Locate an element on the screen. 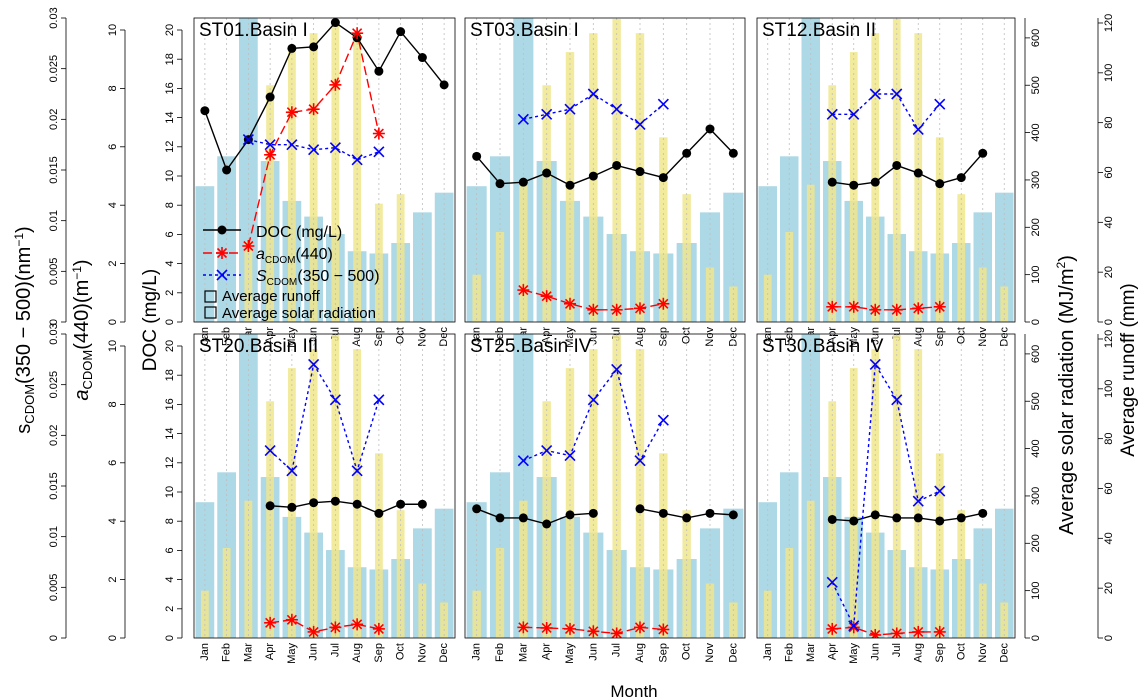 This screenshot has width=1140, height=700. doc-axis-1-tick-label: 16 is located at coordinates (170, 88).